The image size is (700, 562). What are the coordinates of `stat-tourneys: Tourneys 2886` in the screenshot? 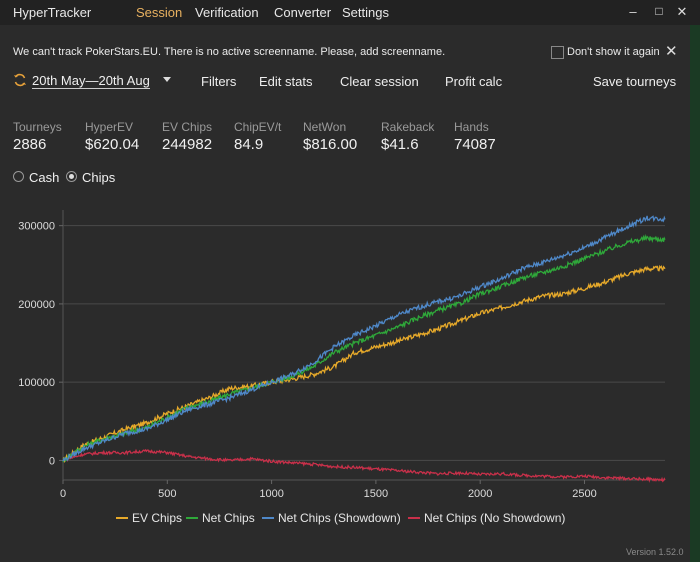 It's located at (37, 136).